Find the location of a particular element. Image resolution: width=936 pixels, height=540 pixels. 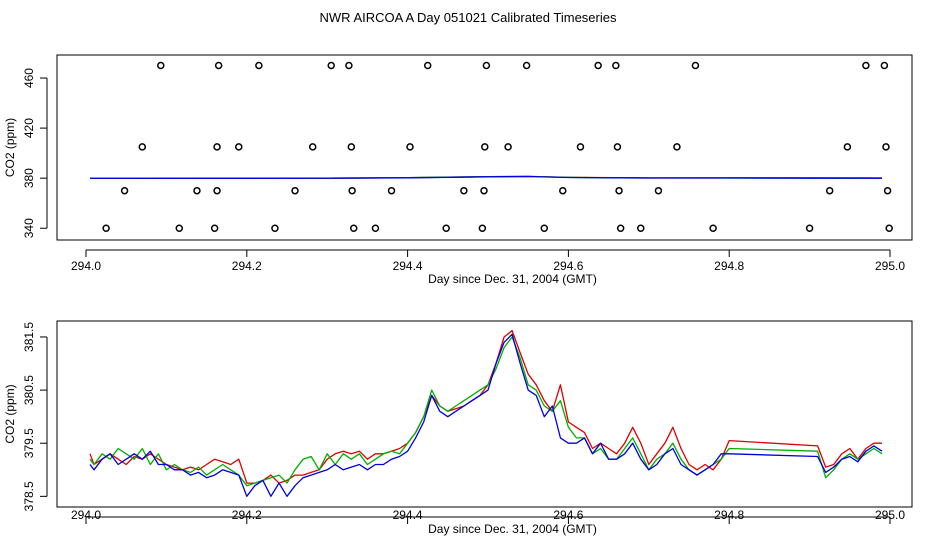

y-tick-label: 340 is located at coordinates (29, 228).